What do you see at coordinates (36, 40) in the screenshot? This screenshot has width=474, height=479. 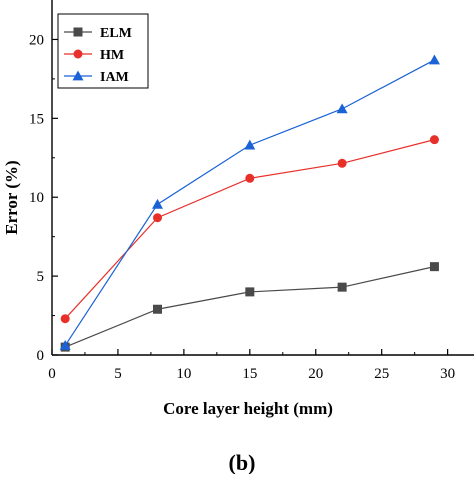 I see `y-tick-label: 20` at bounding box center [36, 40].